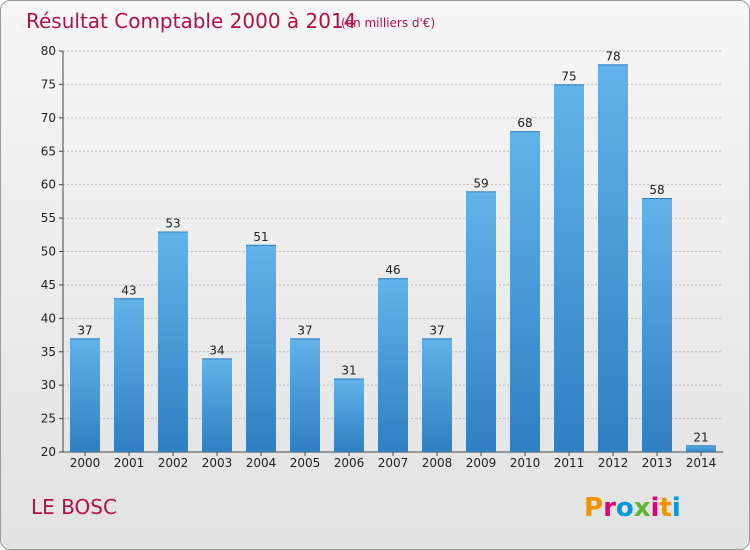  Describe the element at coordinates (609, 508) in the screenshot. I see `logo-letter: r` at that location.